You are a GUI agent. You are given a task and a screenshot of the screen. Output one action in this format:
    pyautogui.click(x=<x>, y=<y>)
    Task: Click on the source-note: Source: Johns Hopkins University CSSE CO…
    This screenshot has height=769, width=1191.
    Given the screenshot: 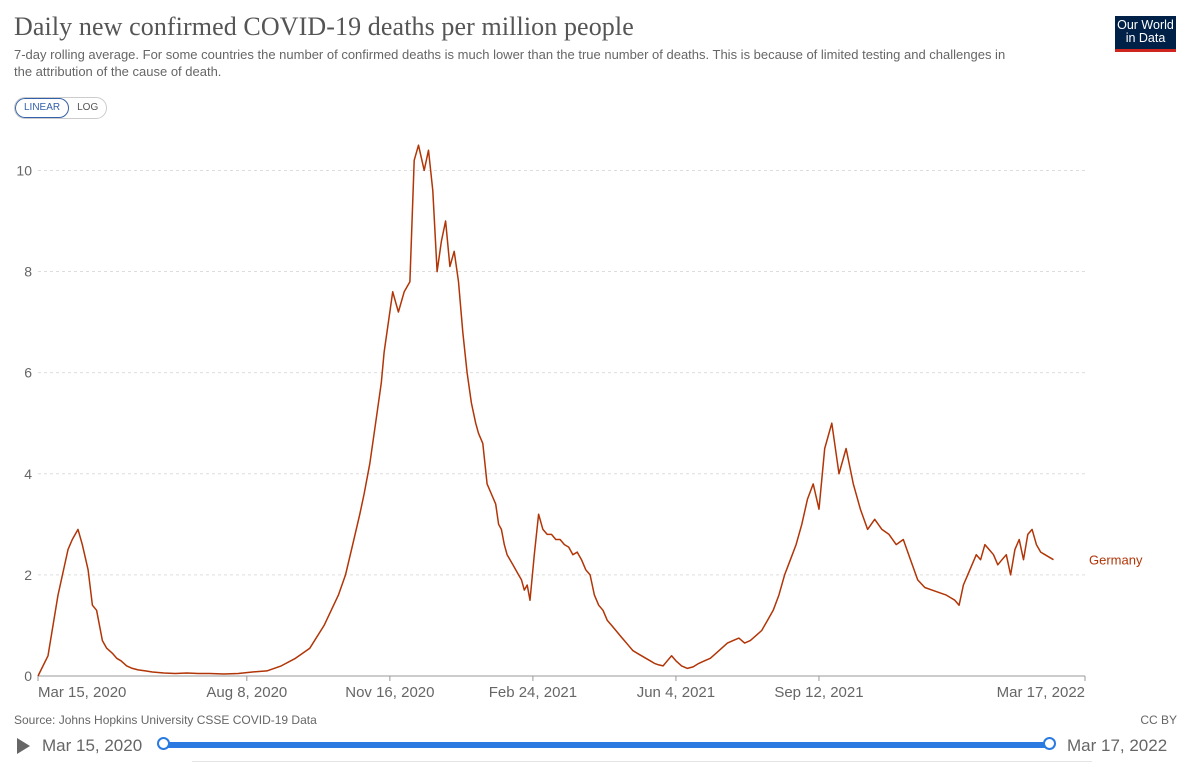 What is the action you would take?
    pyautogui.click(x=165, y=720)
    